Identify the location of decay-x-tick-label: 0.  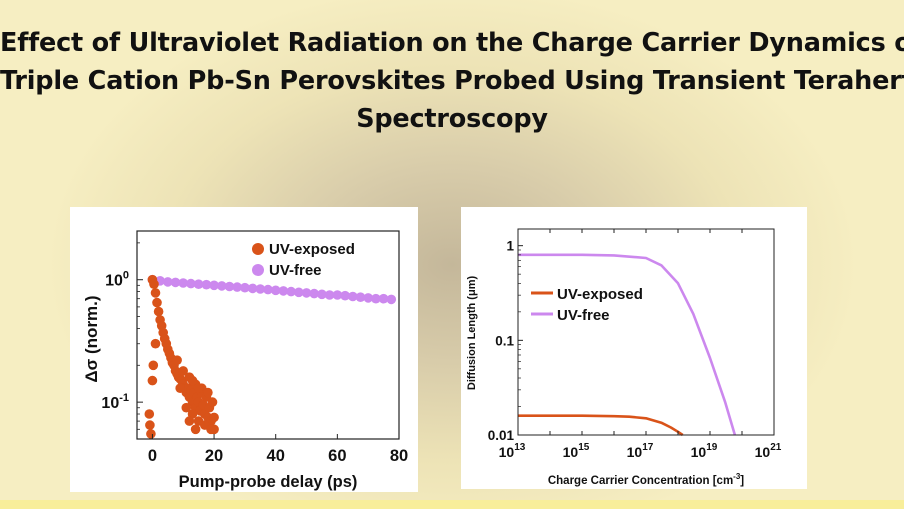
(152, 456).